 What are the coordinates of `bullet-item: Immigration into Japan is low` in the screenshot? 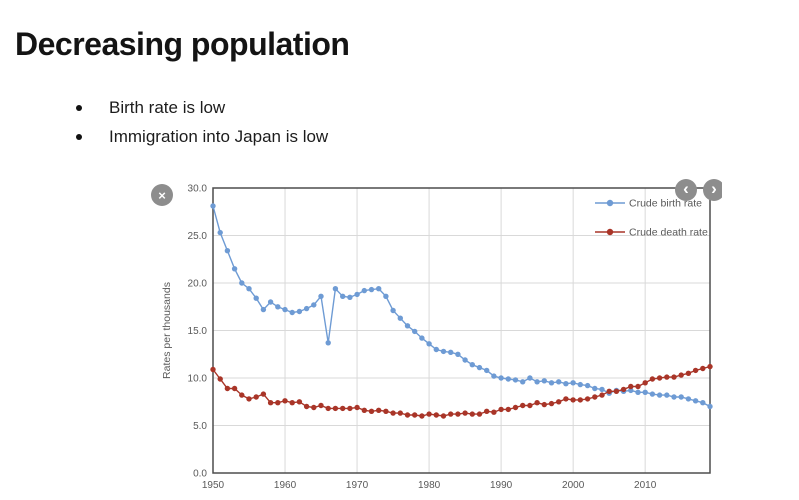 It's located at (202, 136).